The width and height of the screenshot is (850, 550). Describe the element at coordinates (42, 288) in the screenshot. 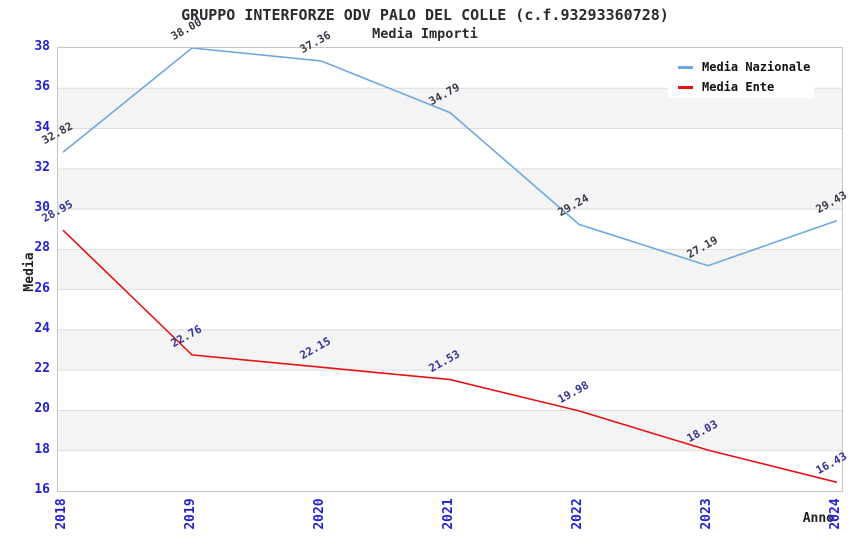

I see `y-tick-label: 26` at that location.